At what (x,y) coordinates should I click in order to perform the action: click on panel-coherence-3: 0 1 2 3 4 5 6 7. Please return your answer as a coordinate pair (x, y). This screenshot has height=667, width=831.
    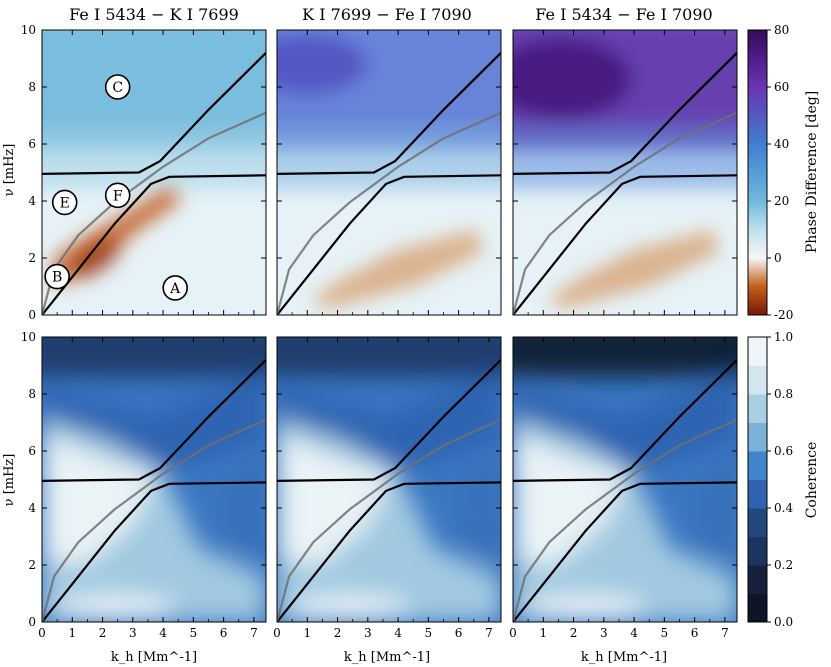
    Looking at the image, I should click on (623, 488).